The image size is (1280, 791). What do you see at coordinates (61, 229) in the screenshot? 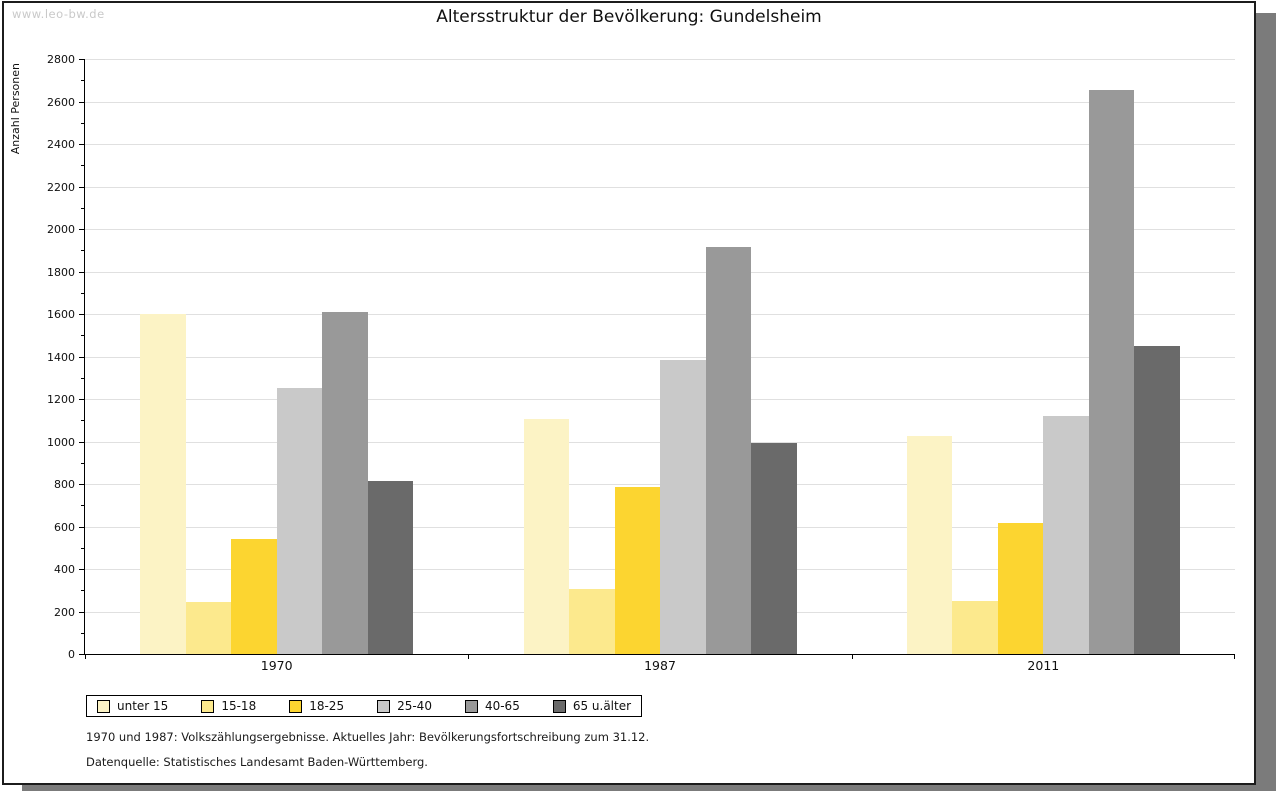
I see `y-tick-label: 2000` at bounding box center [61, 229].